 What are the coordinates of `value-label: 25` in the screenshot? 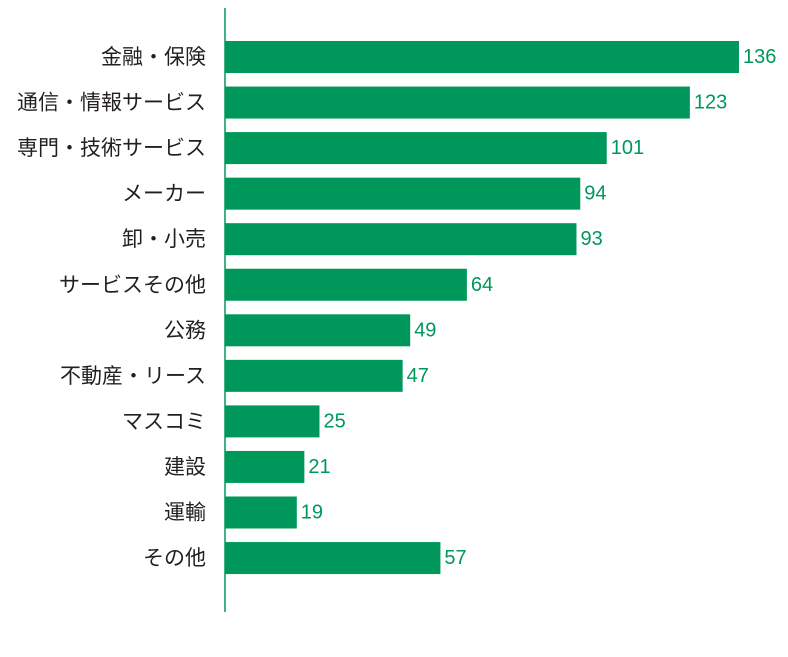 It's located at (334, 421).